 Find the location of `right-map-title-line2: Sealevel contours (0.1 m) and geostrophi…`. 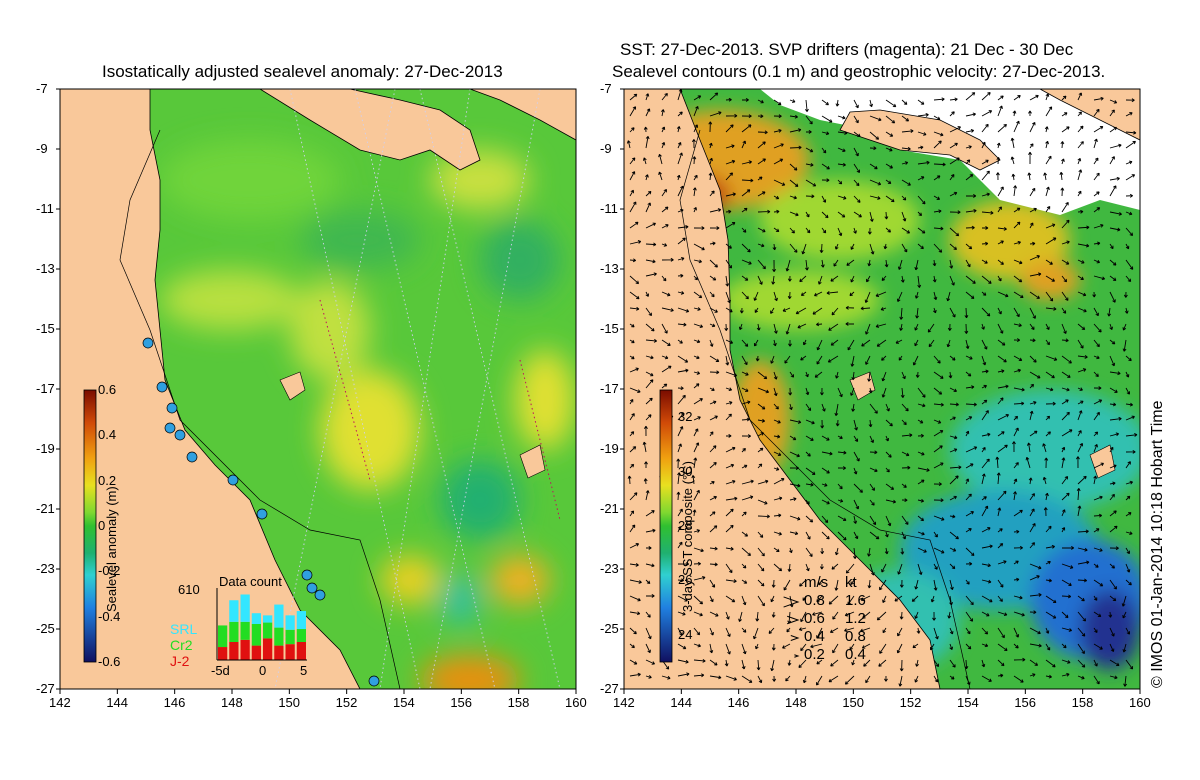

right-map-title-line2: Sealevel contours (0.1 m) and geostrophi… is located at coordinates (859, 71).